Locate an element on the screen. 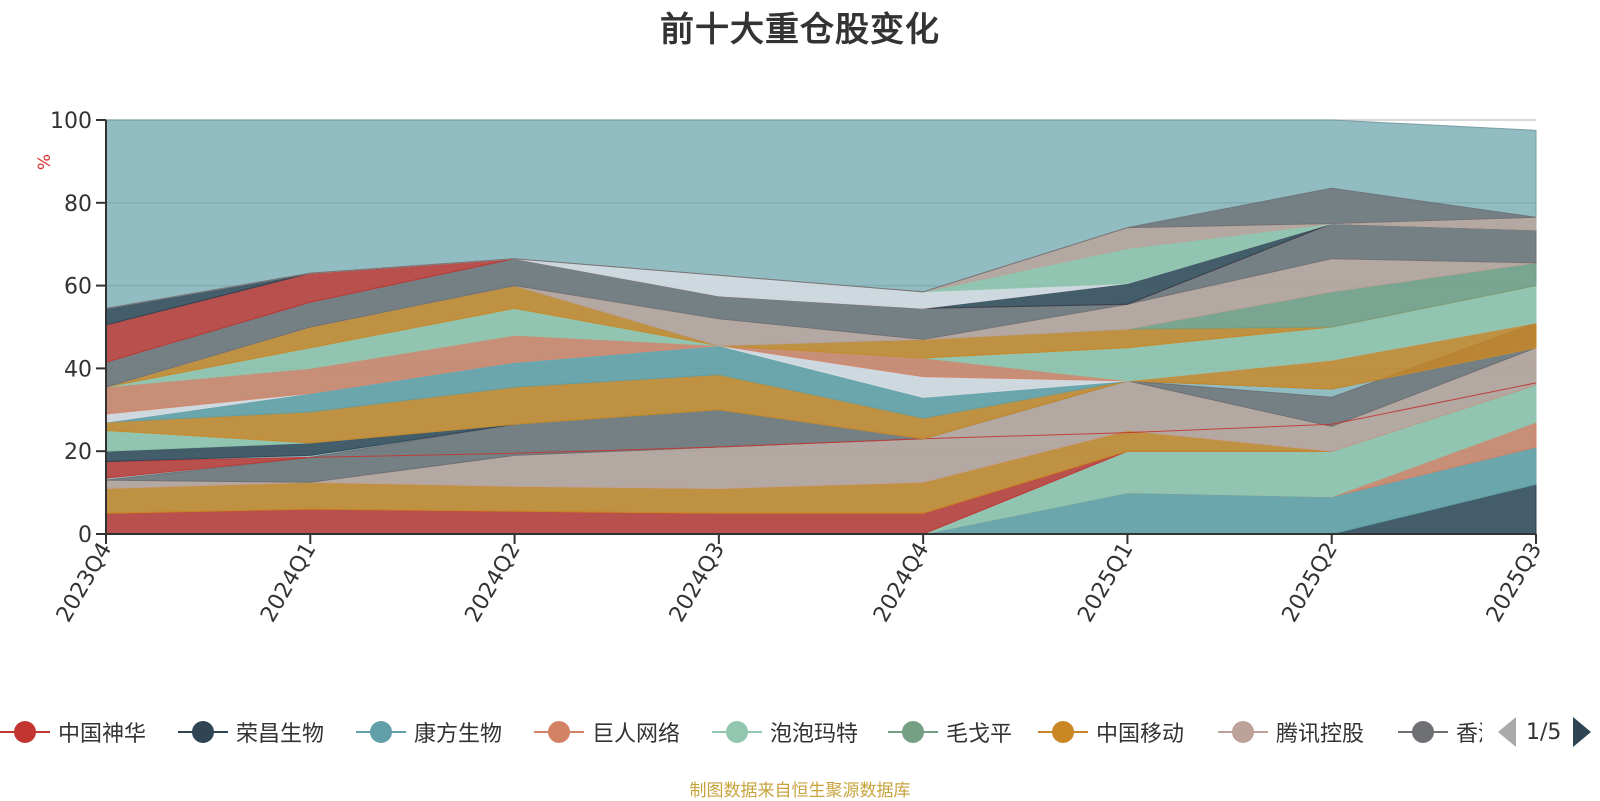  legend-item-4: 泡泡玛特 is located at coordinates (785, 732).